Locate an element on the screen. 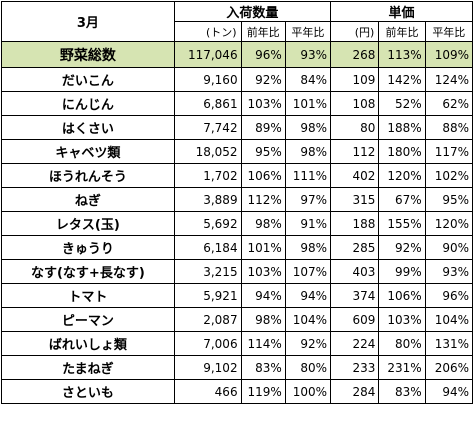 The width and height of the screenshot is (474, 426). price-yoy: 120% is located at coordinates (402, 175).